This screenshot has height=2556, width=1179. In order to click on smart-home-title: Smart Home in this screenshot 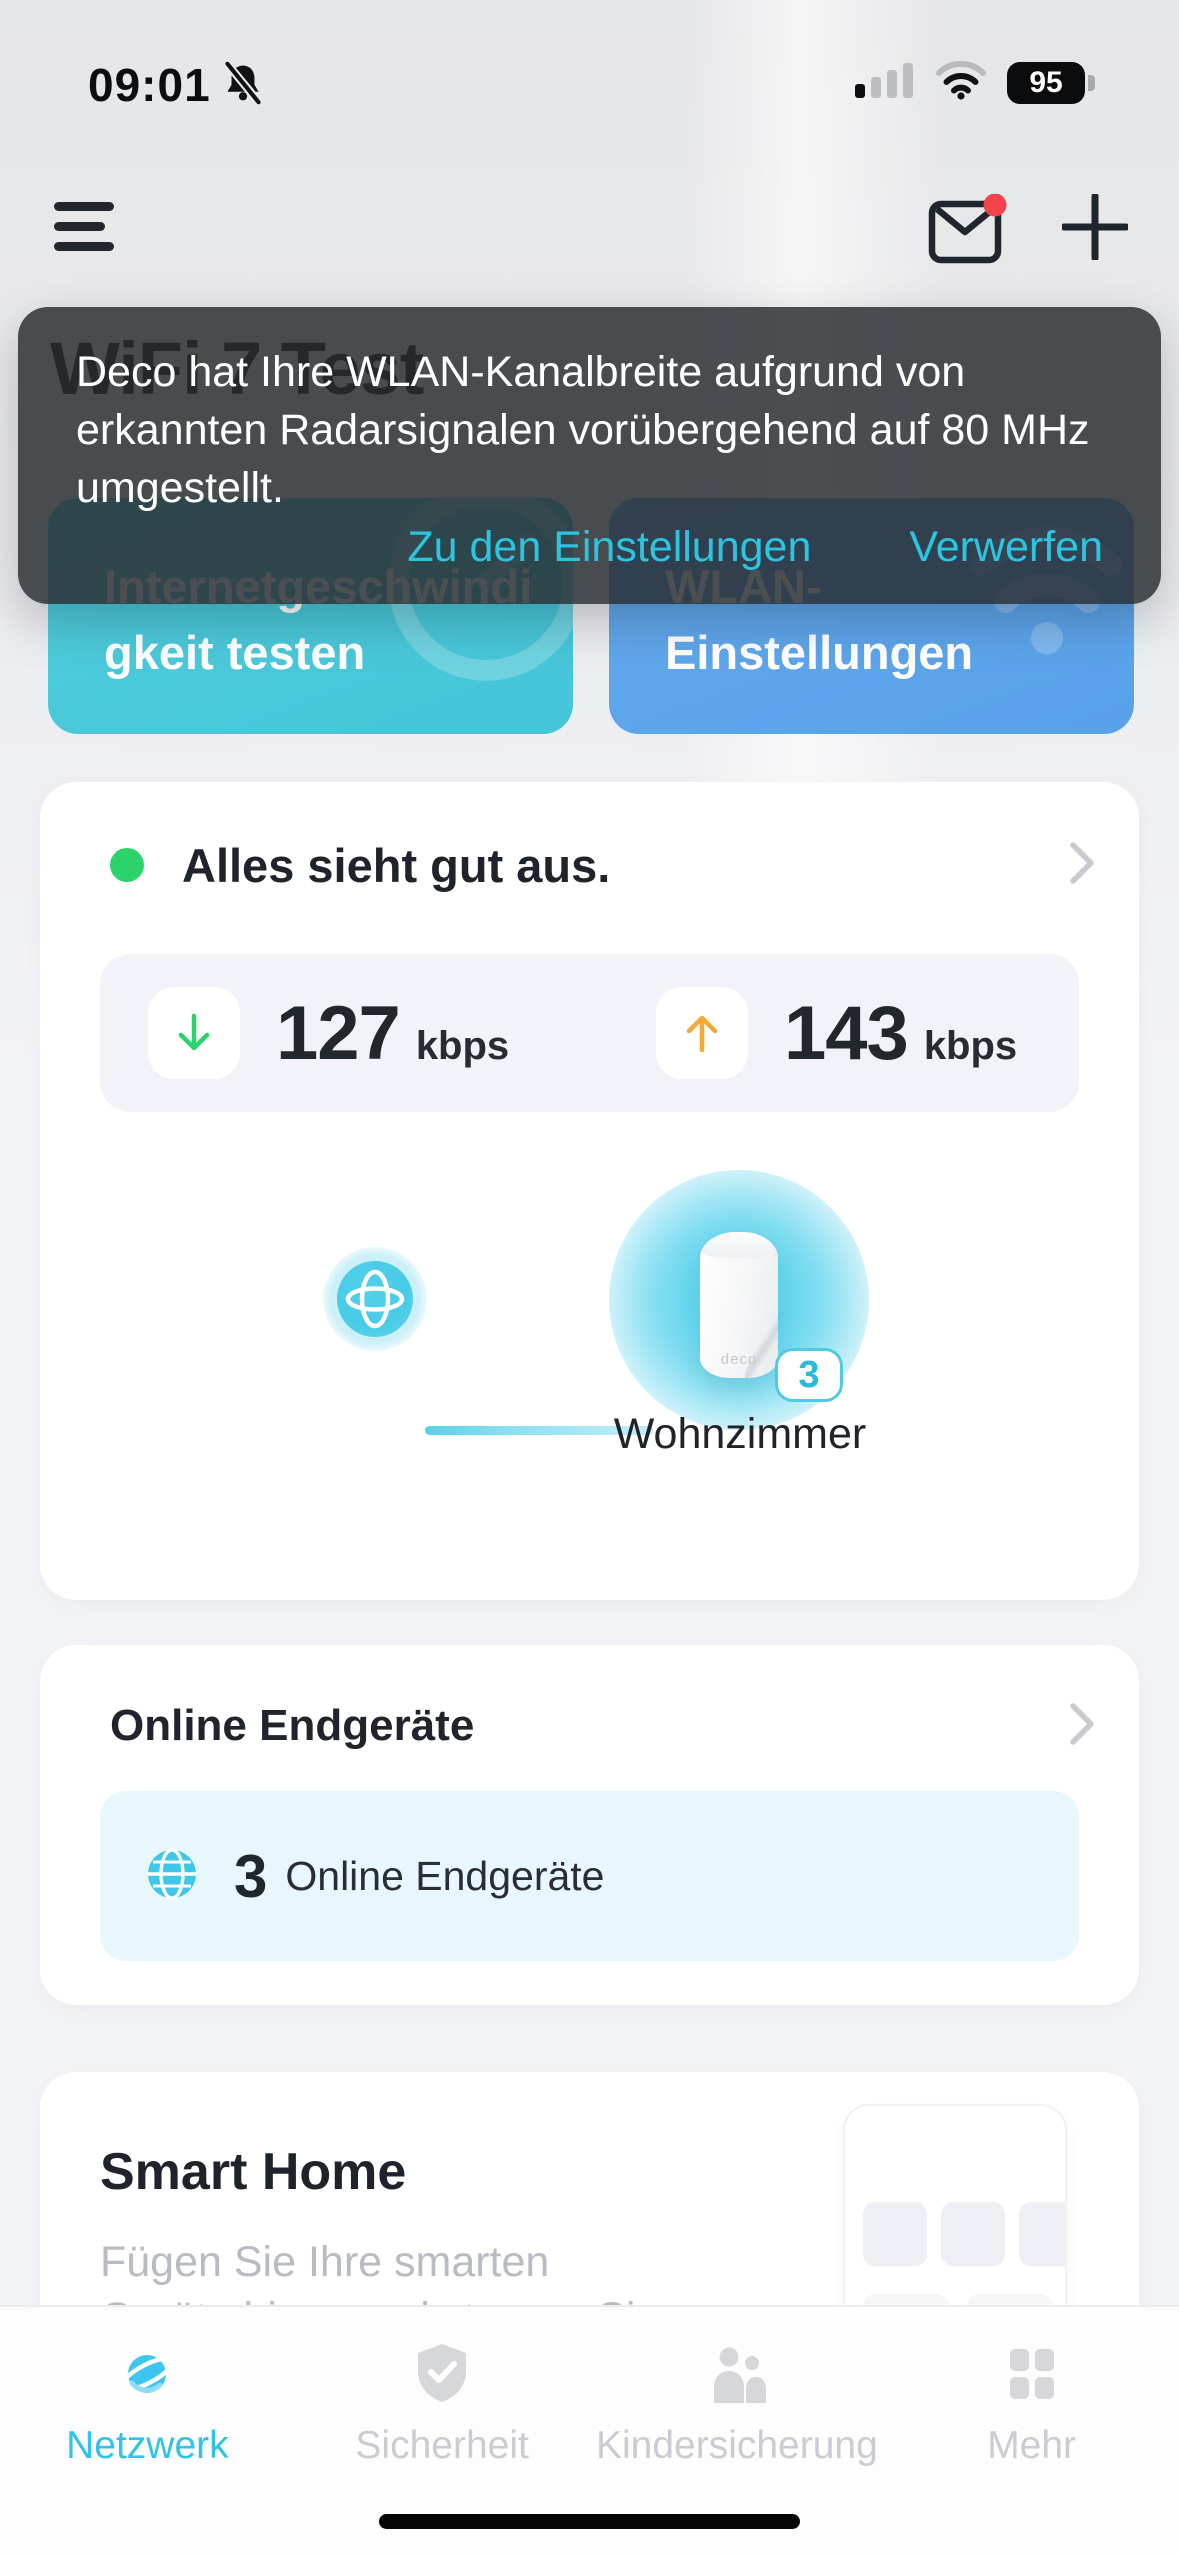, I will do `click(253, 2172)`.